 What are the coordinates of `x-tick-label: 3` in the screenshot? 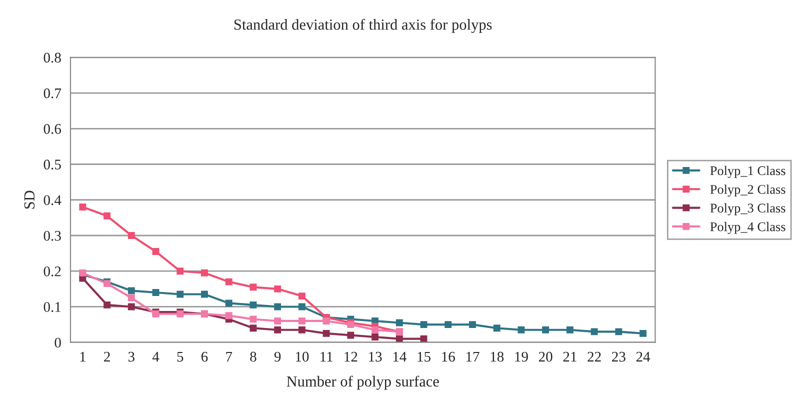 It's located at (131, 357).